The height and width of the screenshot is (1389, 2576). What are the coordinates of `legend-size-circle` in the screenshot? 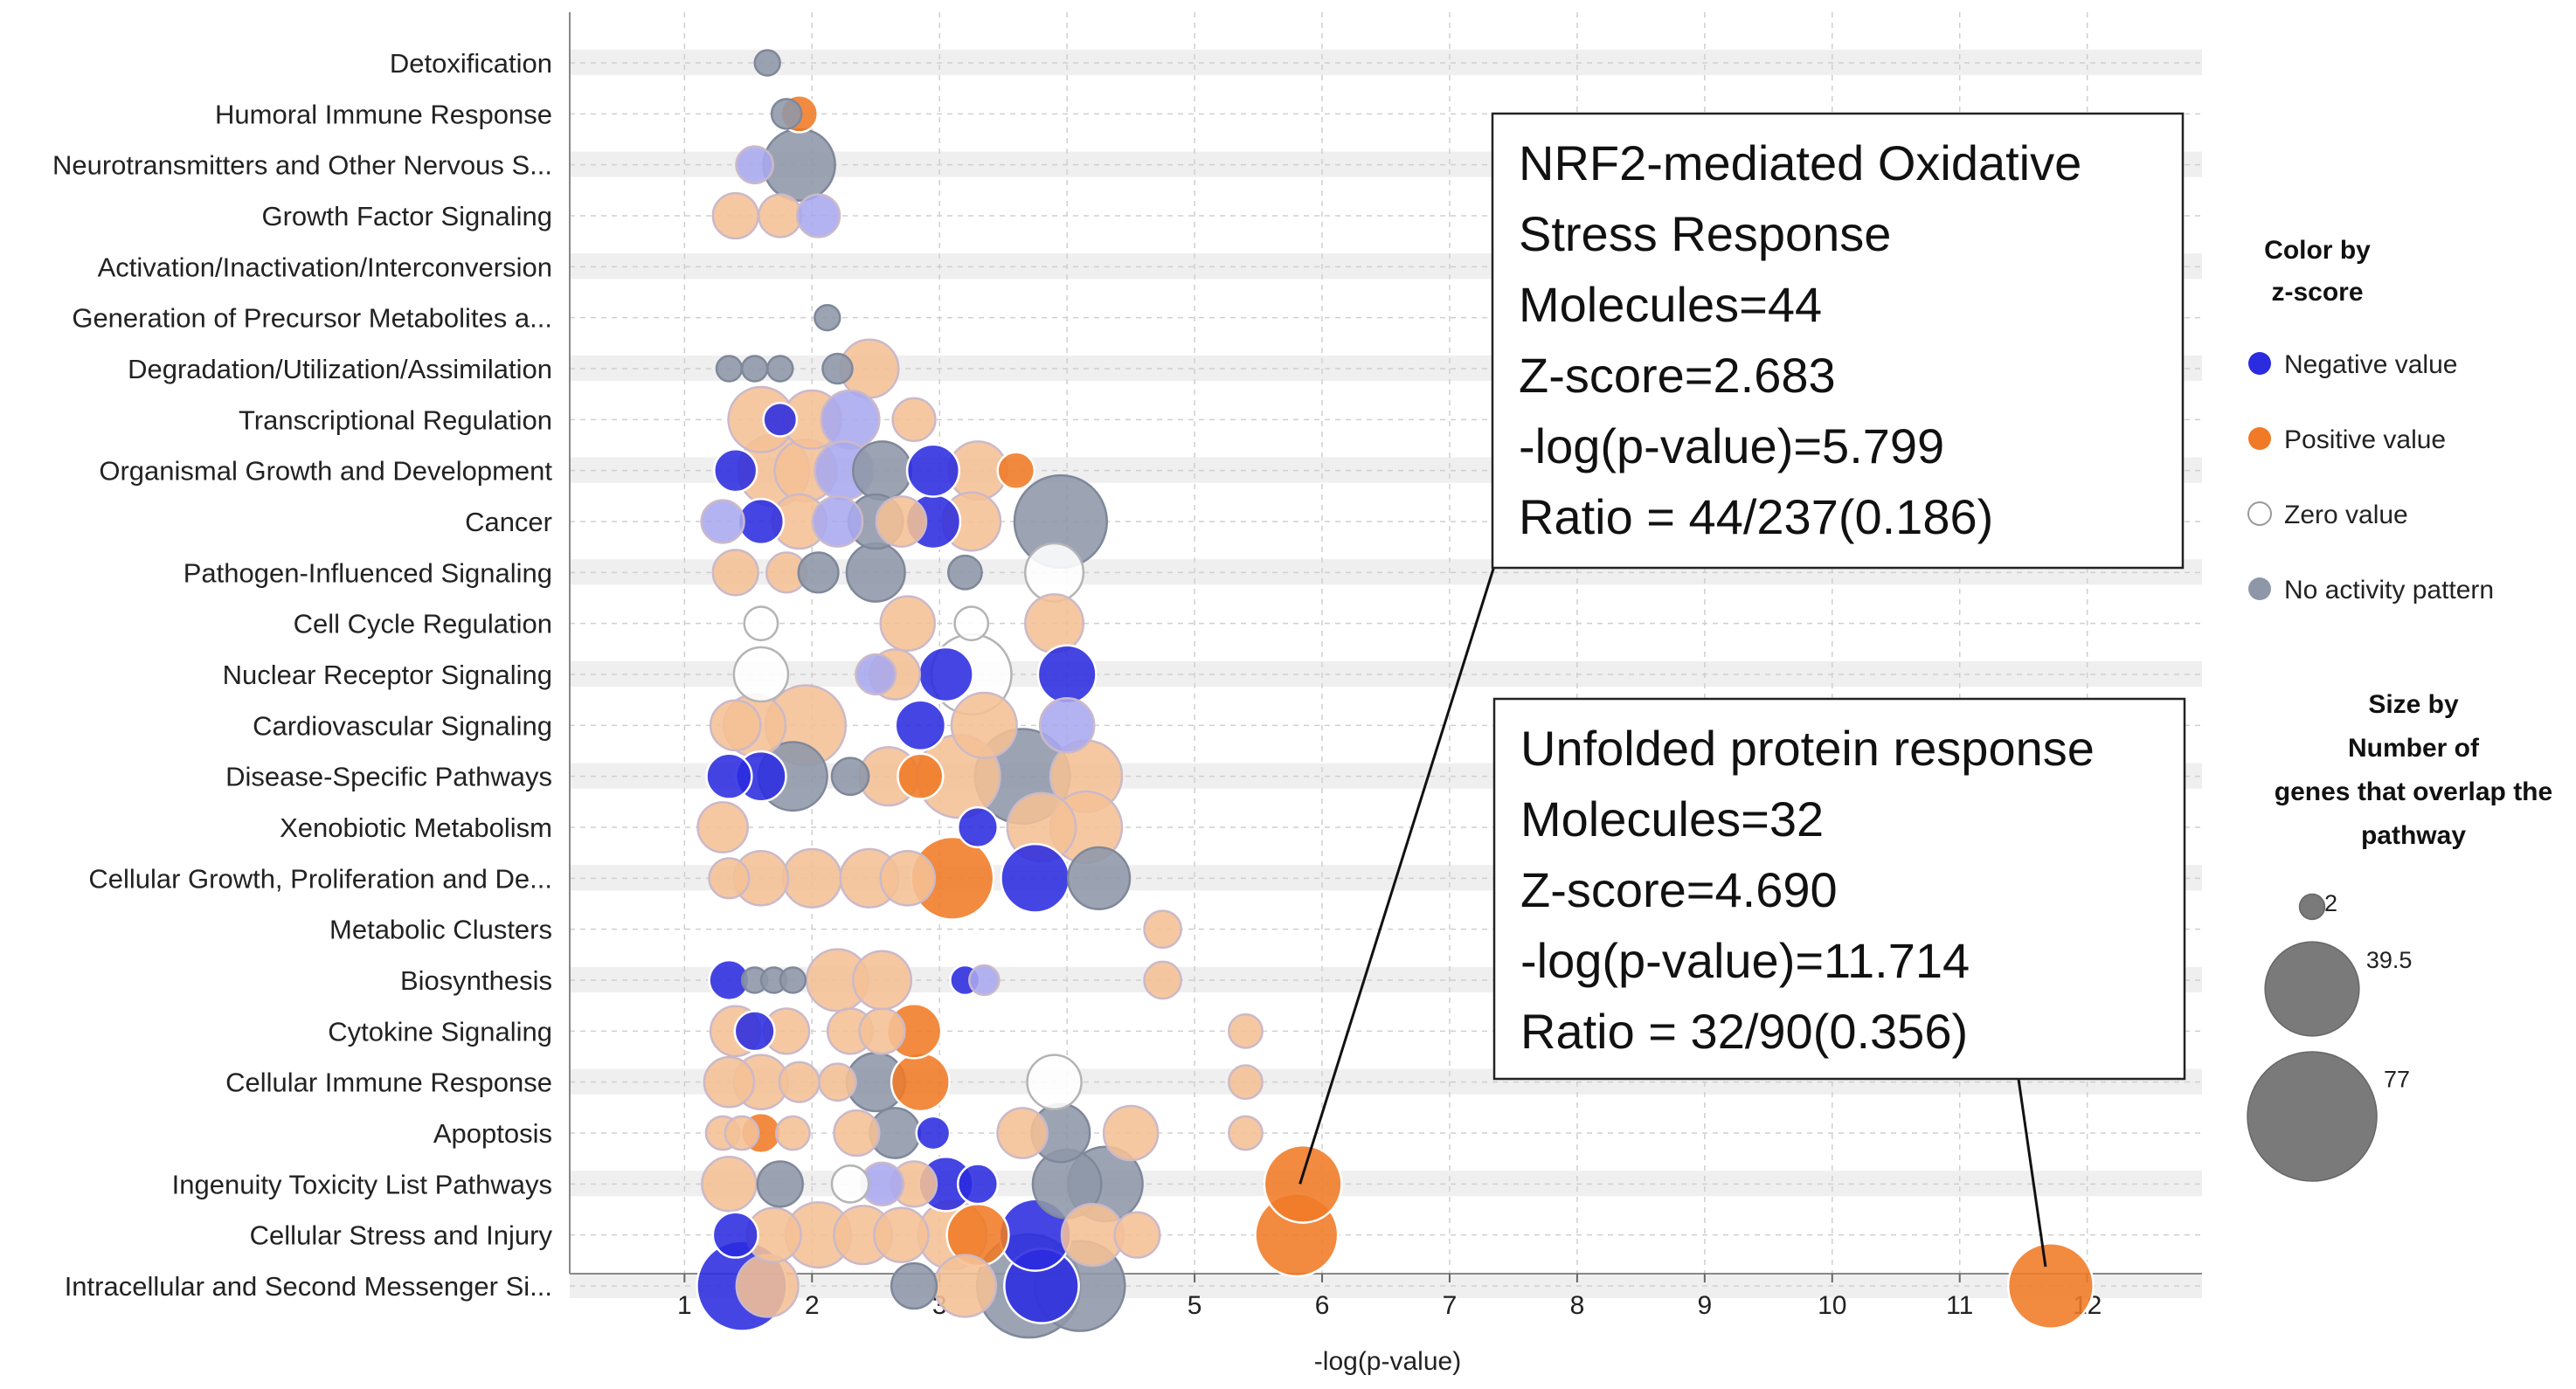 It's located at (2312, 989).